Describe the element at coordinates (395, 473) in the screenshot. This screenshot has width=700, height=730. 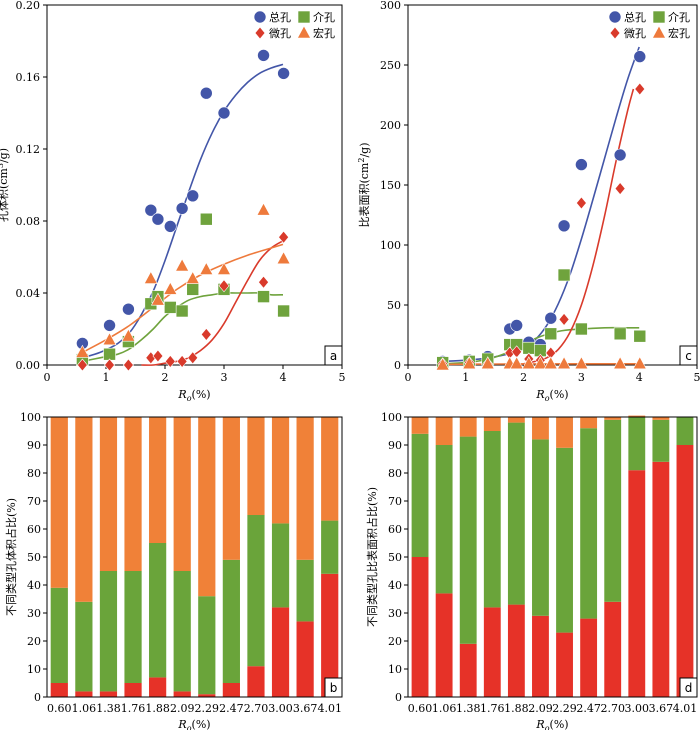
I see `y-tick-label: 80` at that location.